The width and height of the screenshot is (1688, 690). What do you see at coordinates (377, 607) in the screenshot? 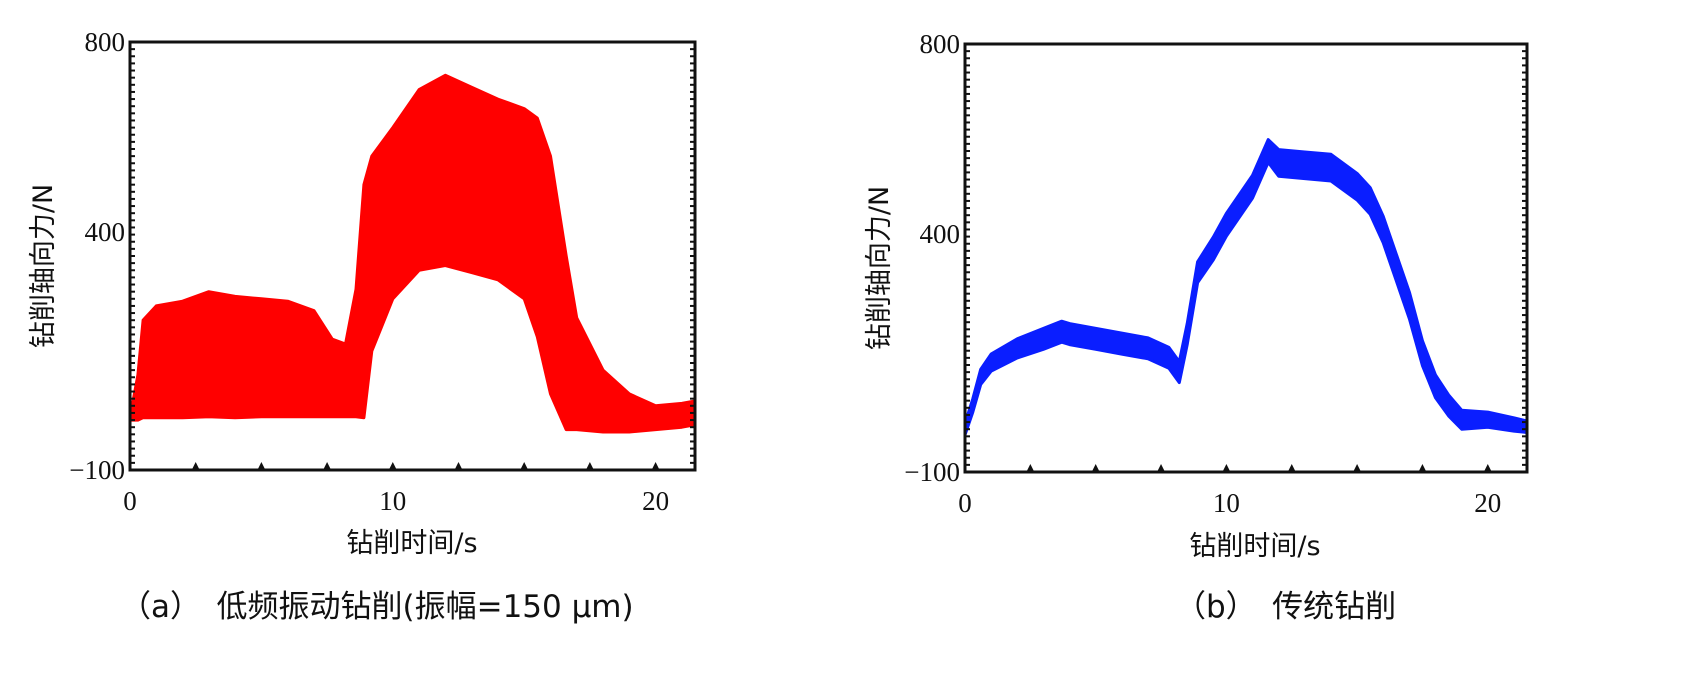
I see `figure-caption: （a） 低频振动钻削(振幅=150 μm)` at bounding box center [377, 607].